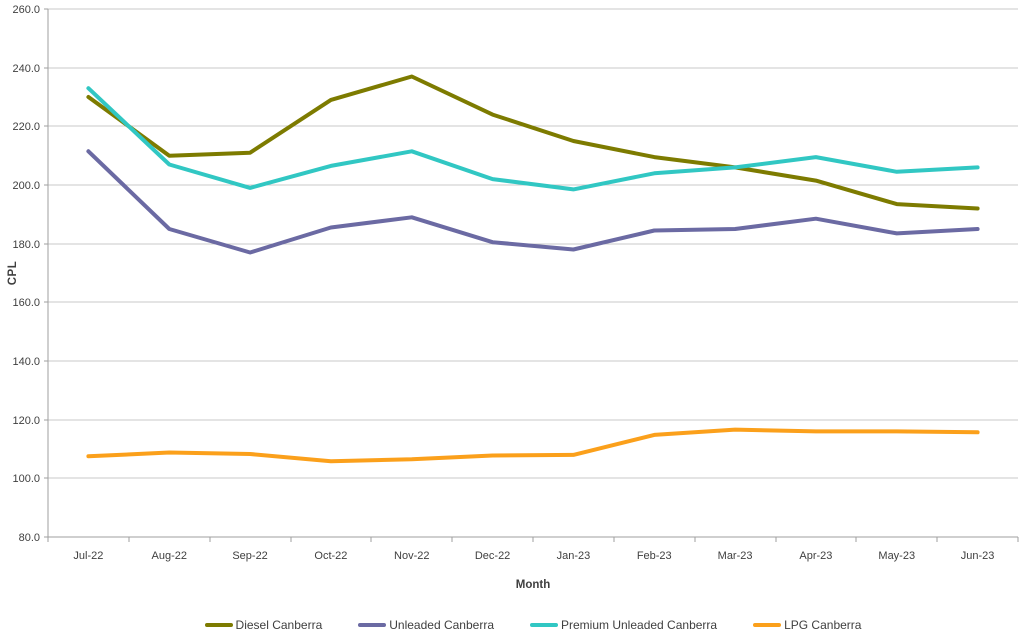 Image resolution: width=1024 pixels, height=635 pixels. I want to click on y-tick-label: 160.0, so click(26, 303).